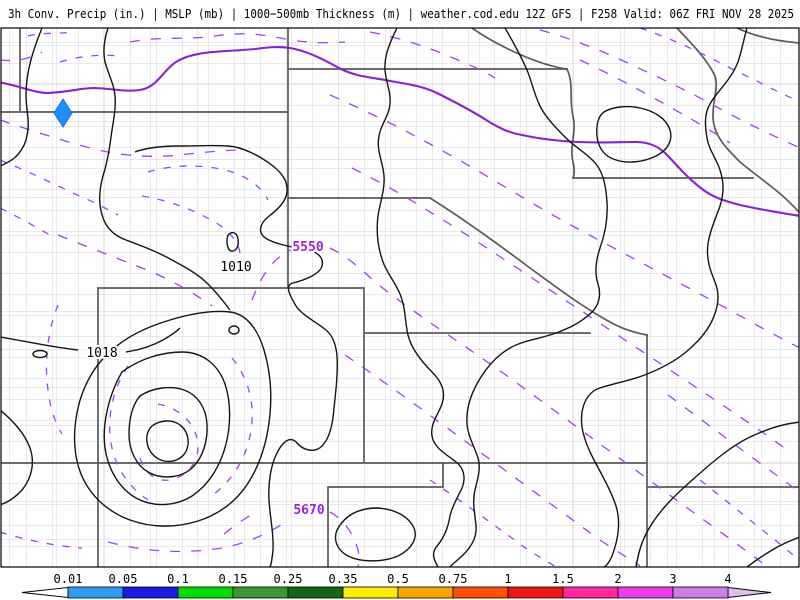  Describe the element at coordinates (288, 579) in the screenshot. I see `colorbar-tick-label: 0.25` at that location.